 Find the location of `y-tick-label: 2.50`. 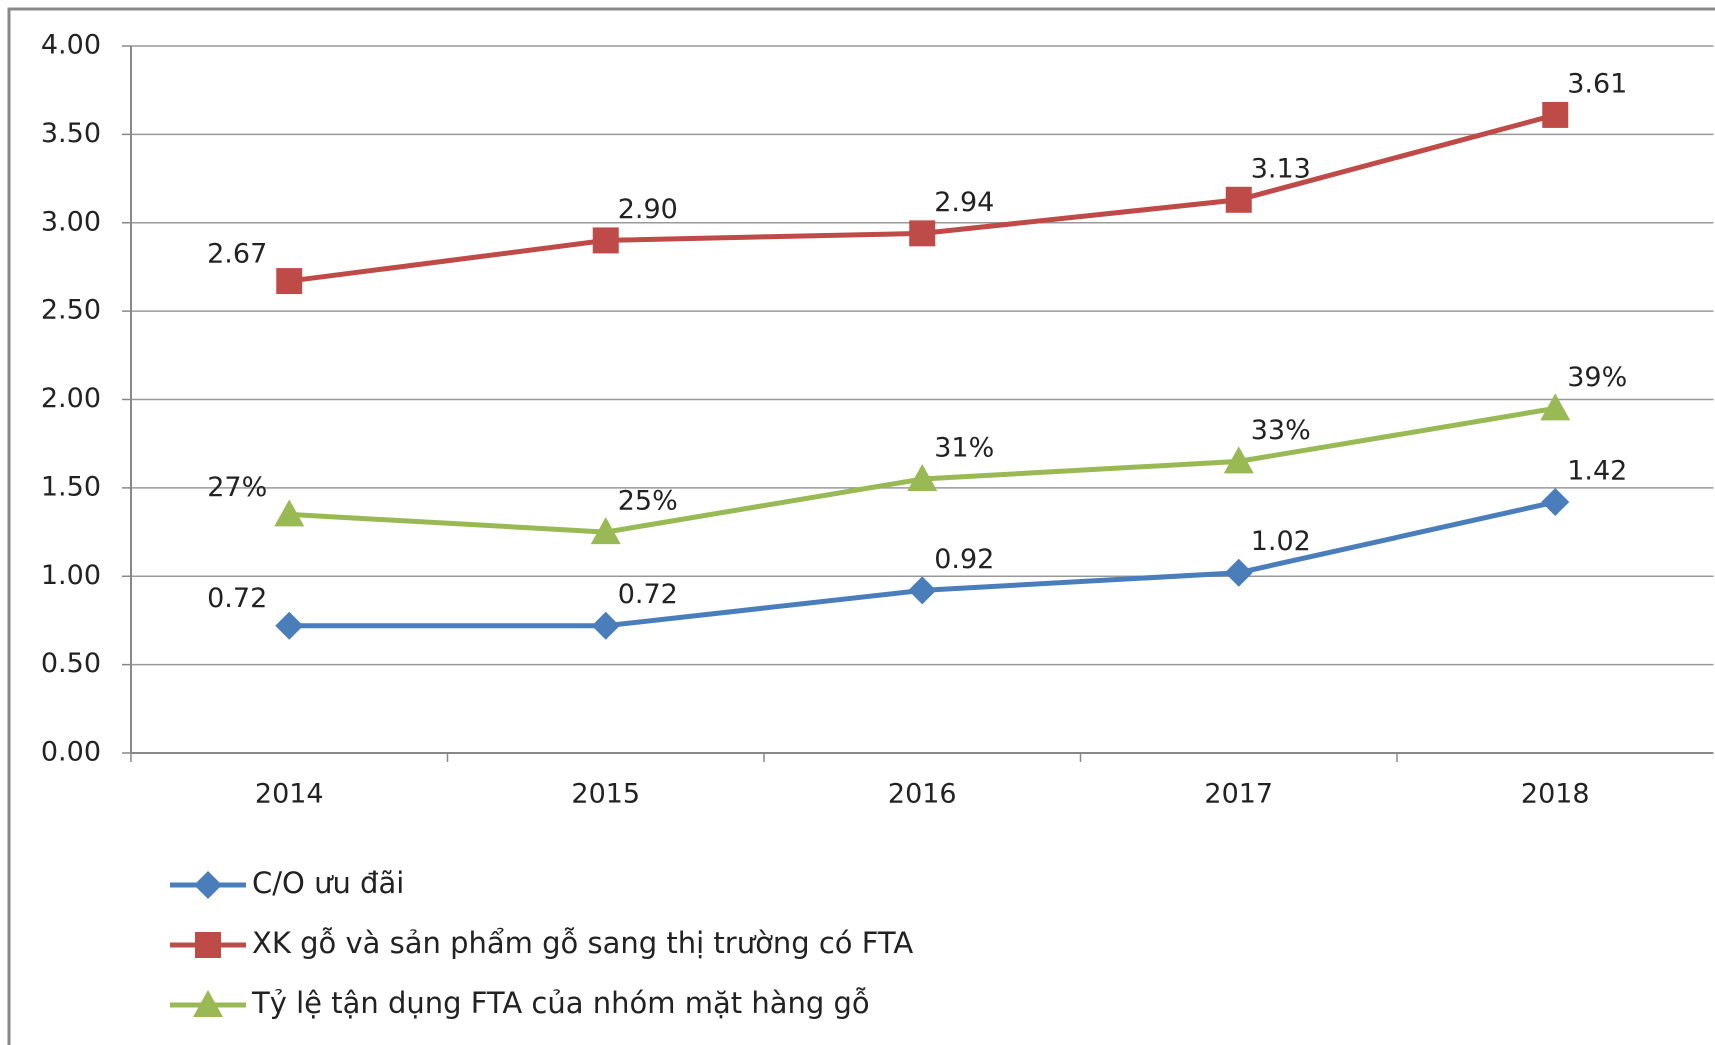

y-tick-label: 2.50 is located at coordinates (71, 310).